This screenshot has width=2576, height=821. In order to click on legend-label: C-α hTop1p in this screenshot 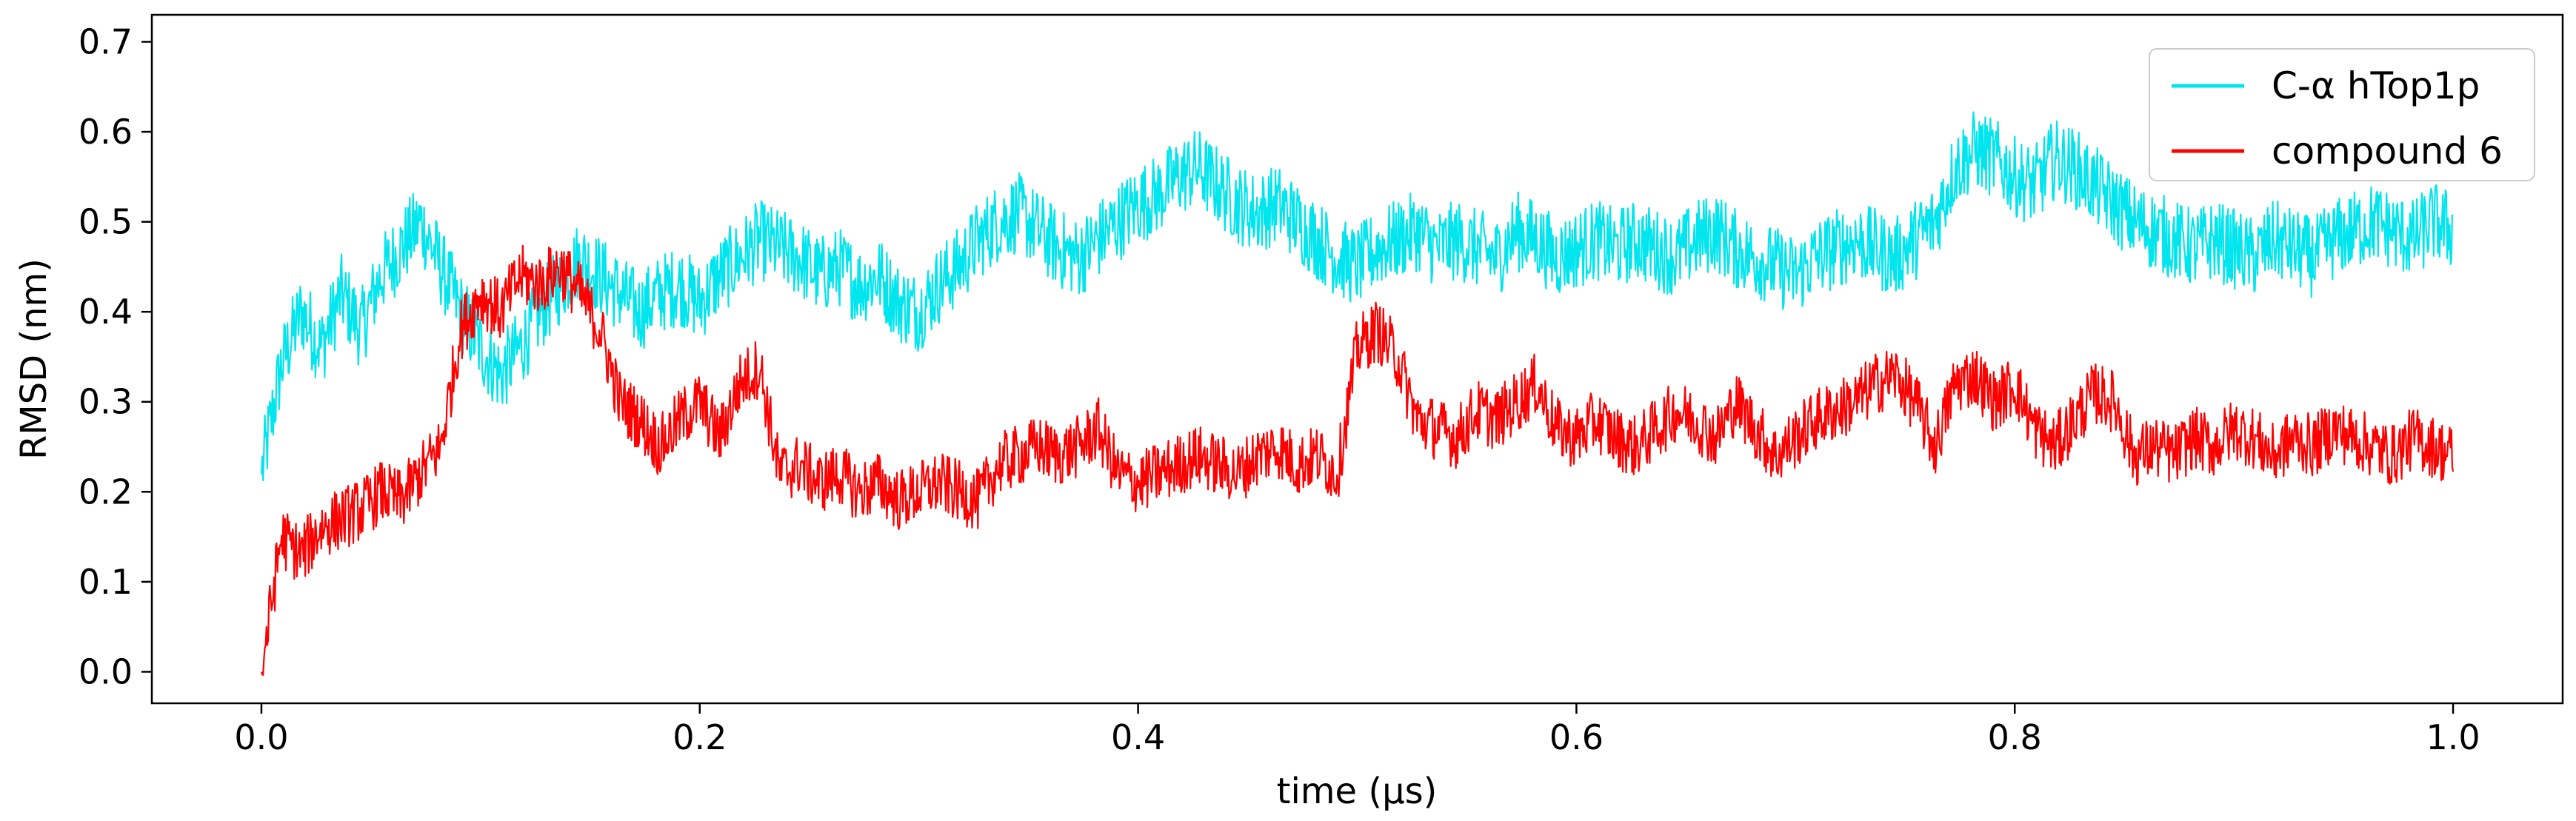, I will do `click(2376, 85)`.